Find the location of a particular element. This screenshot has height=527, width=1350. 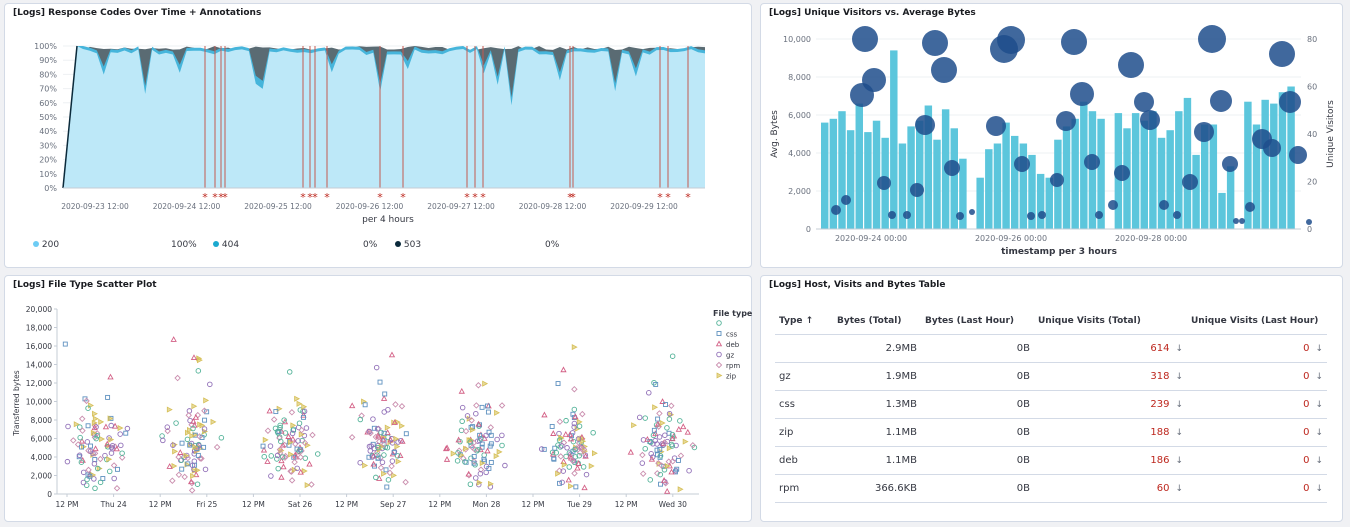

x-tick-label: 12 PM is located at coordinates (626, 504).